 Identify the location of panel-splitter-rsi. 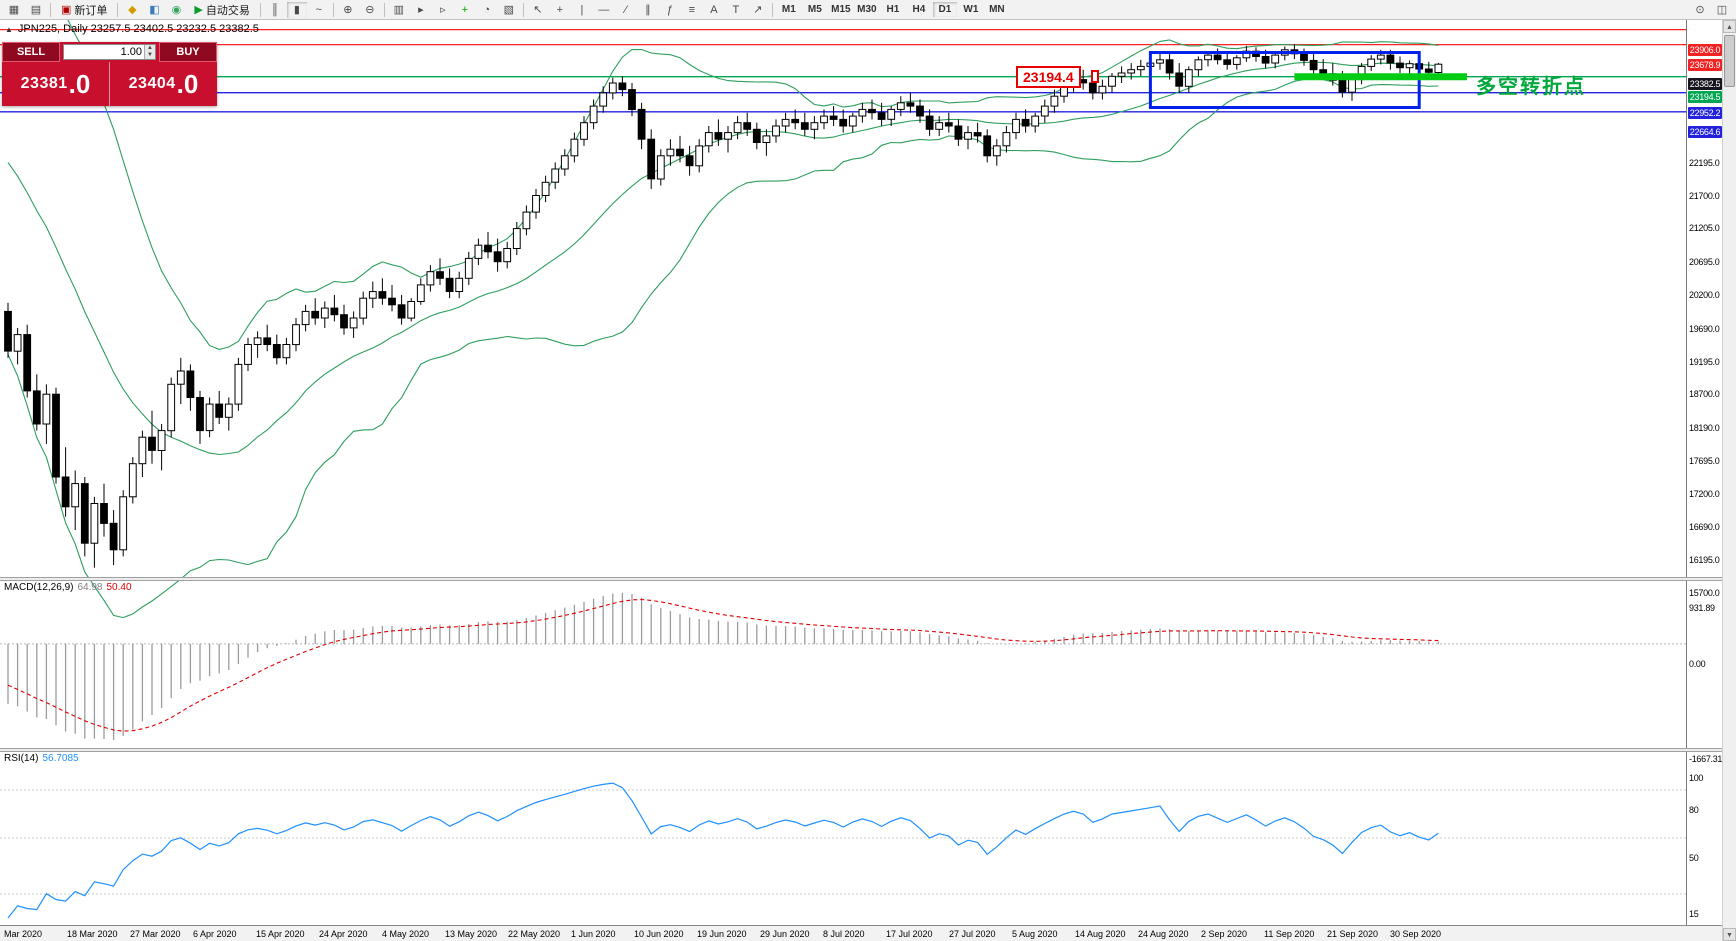
(868, 750).